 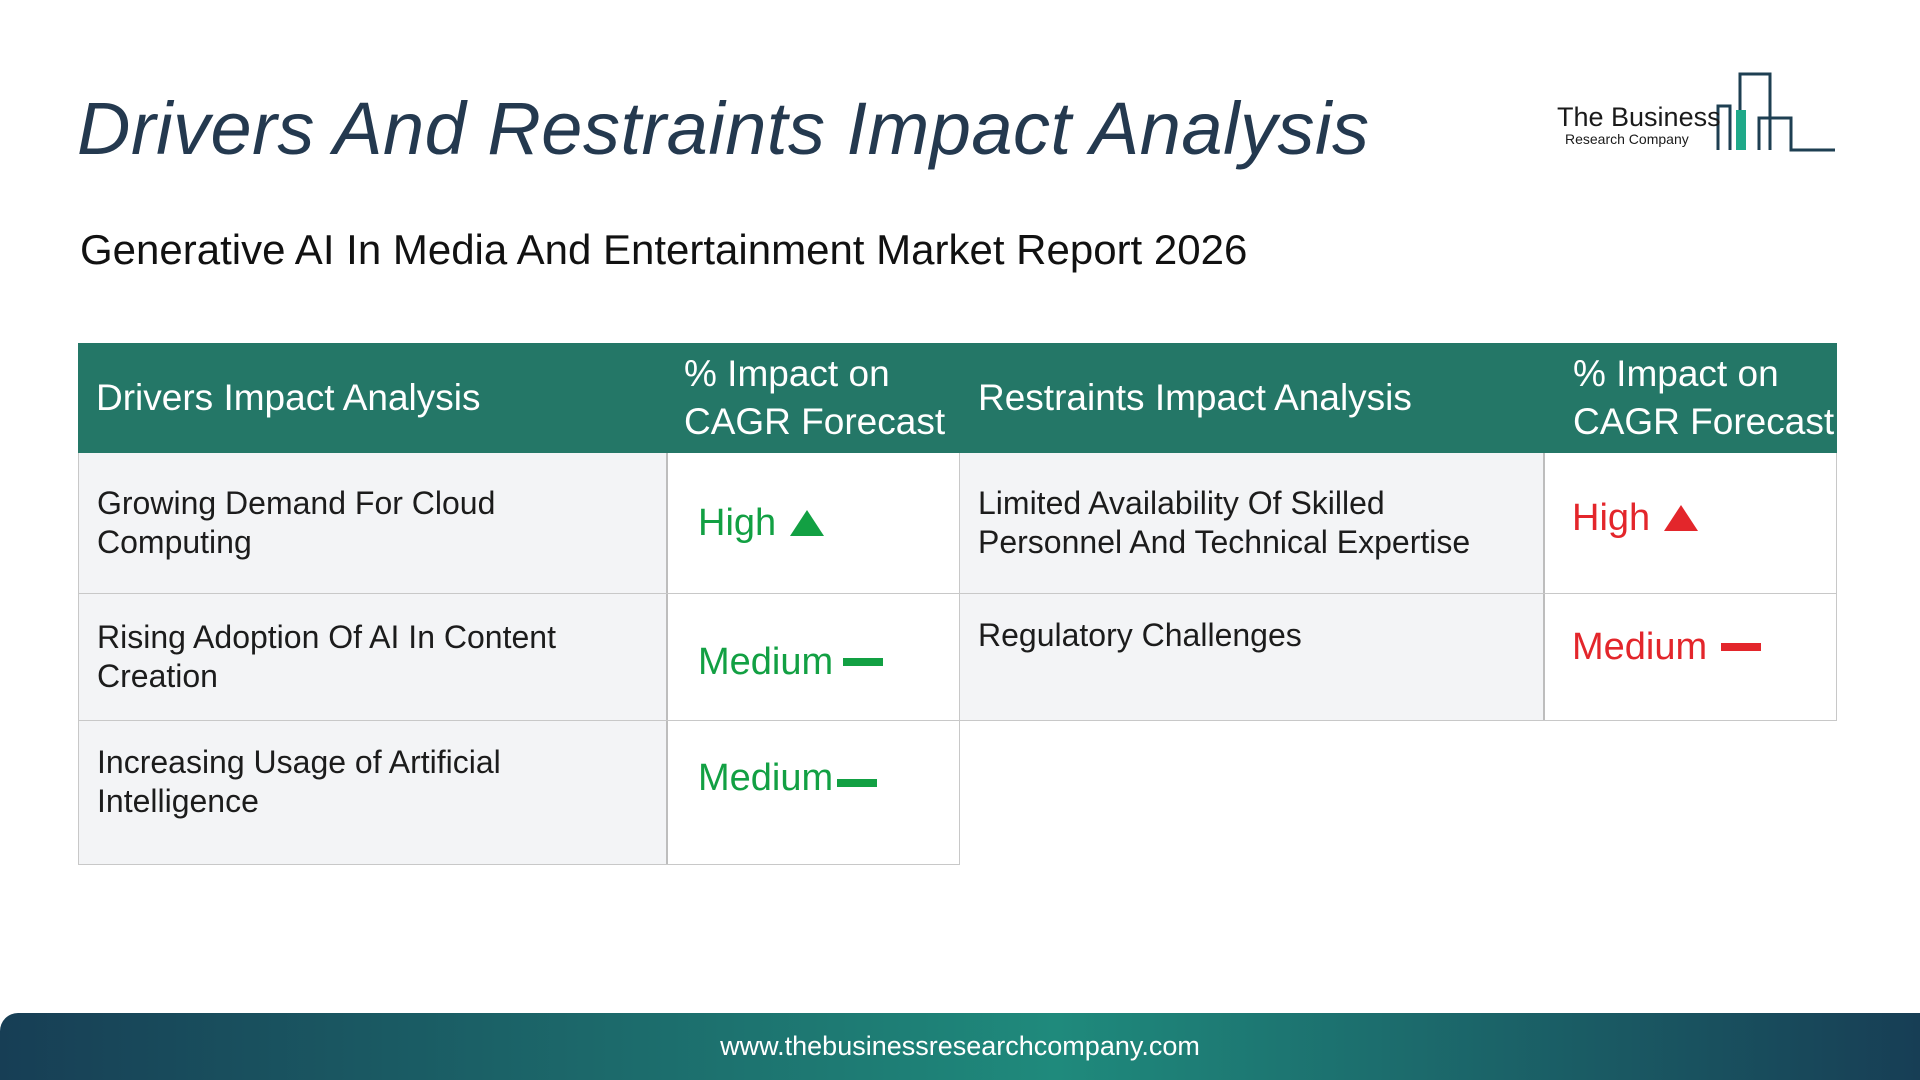 I want to click on restraint-cell: Regulatory Challenges, so click(x=1252, y=657).